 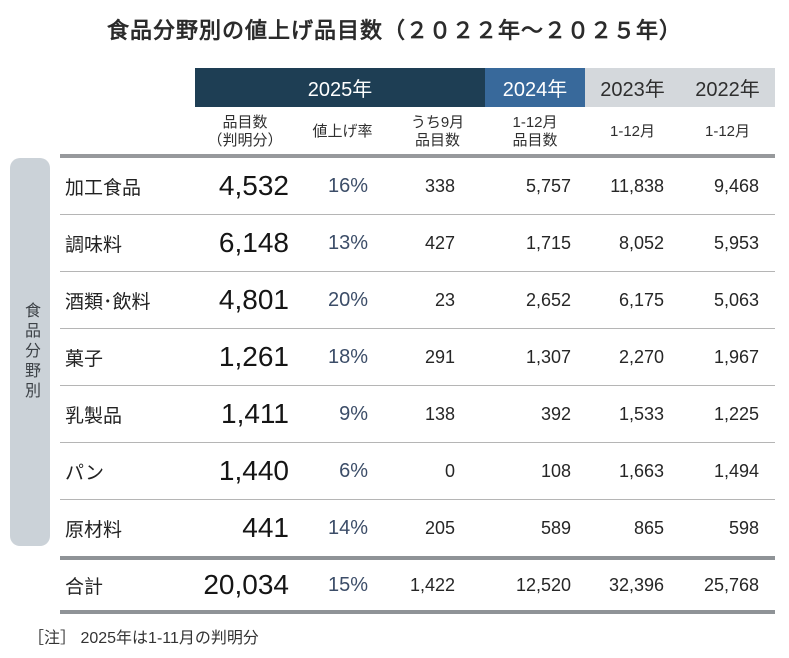 What do you see at coordinates (94, 245) in the screenshot?
I see `row-label: 調味料` at bounding box center [94, 245].